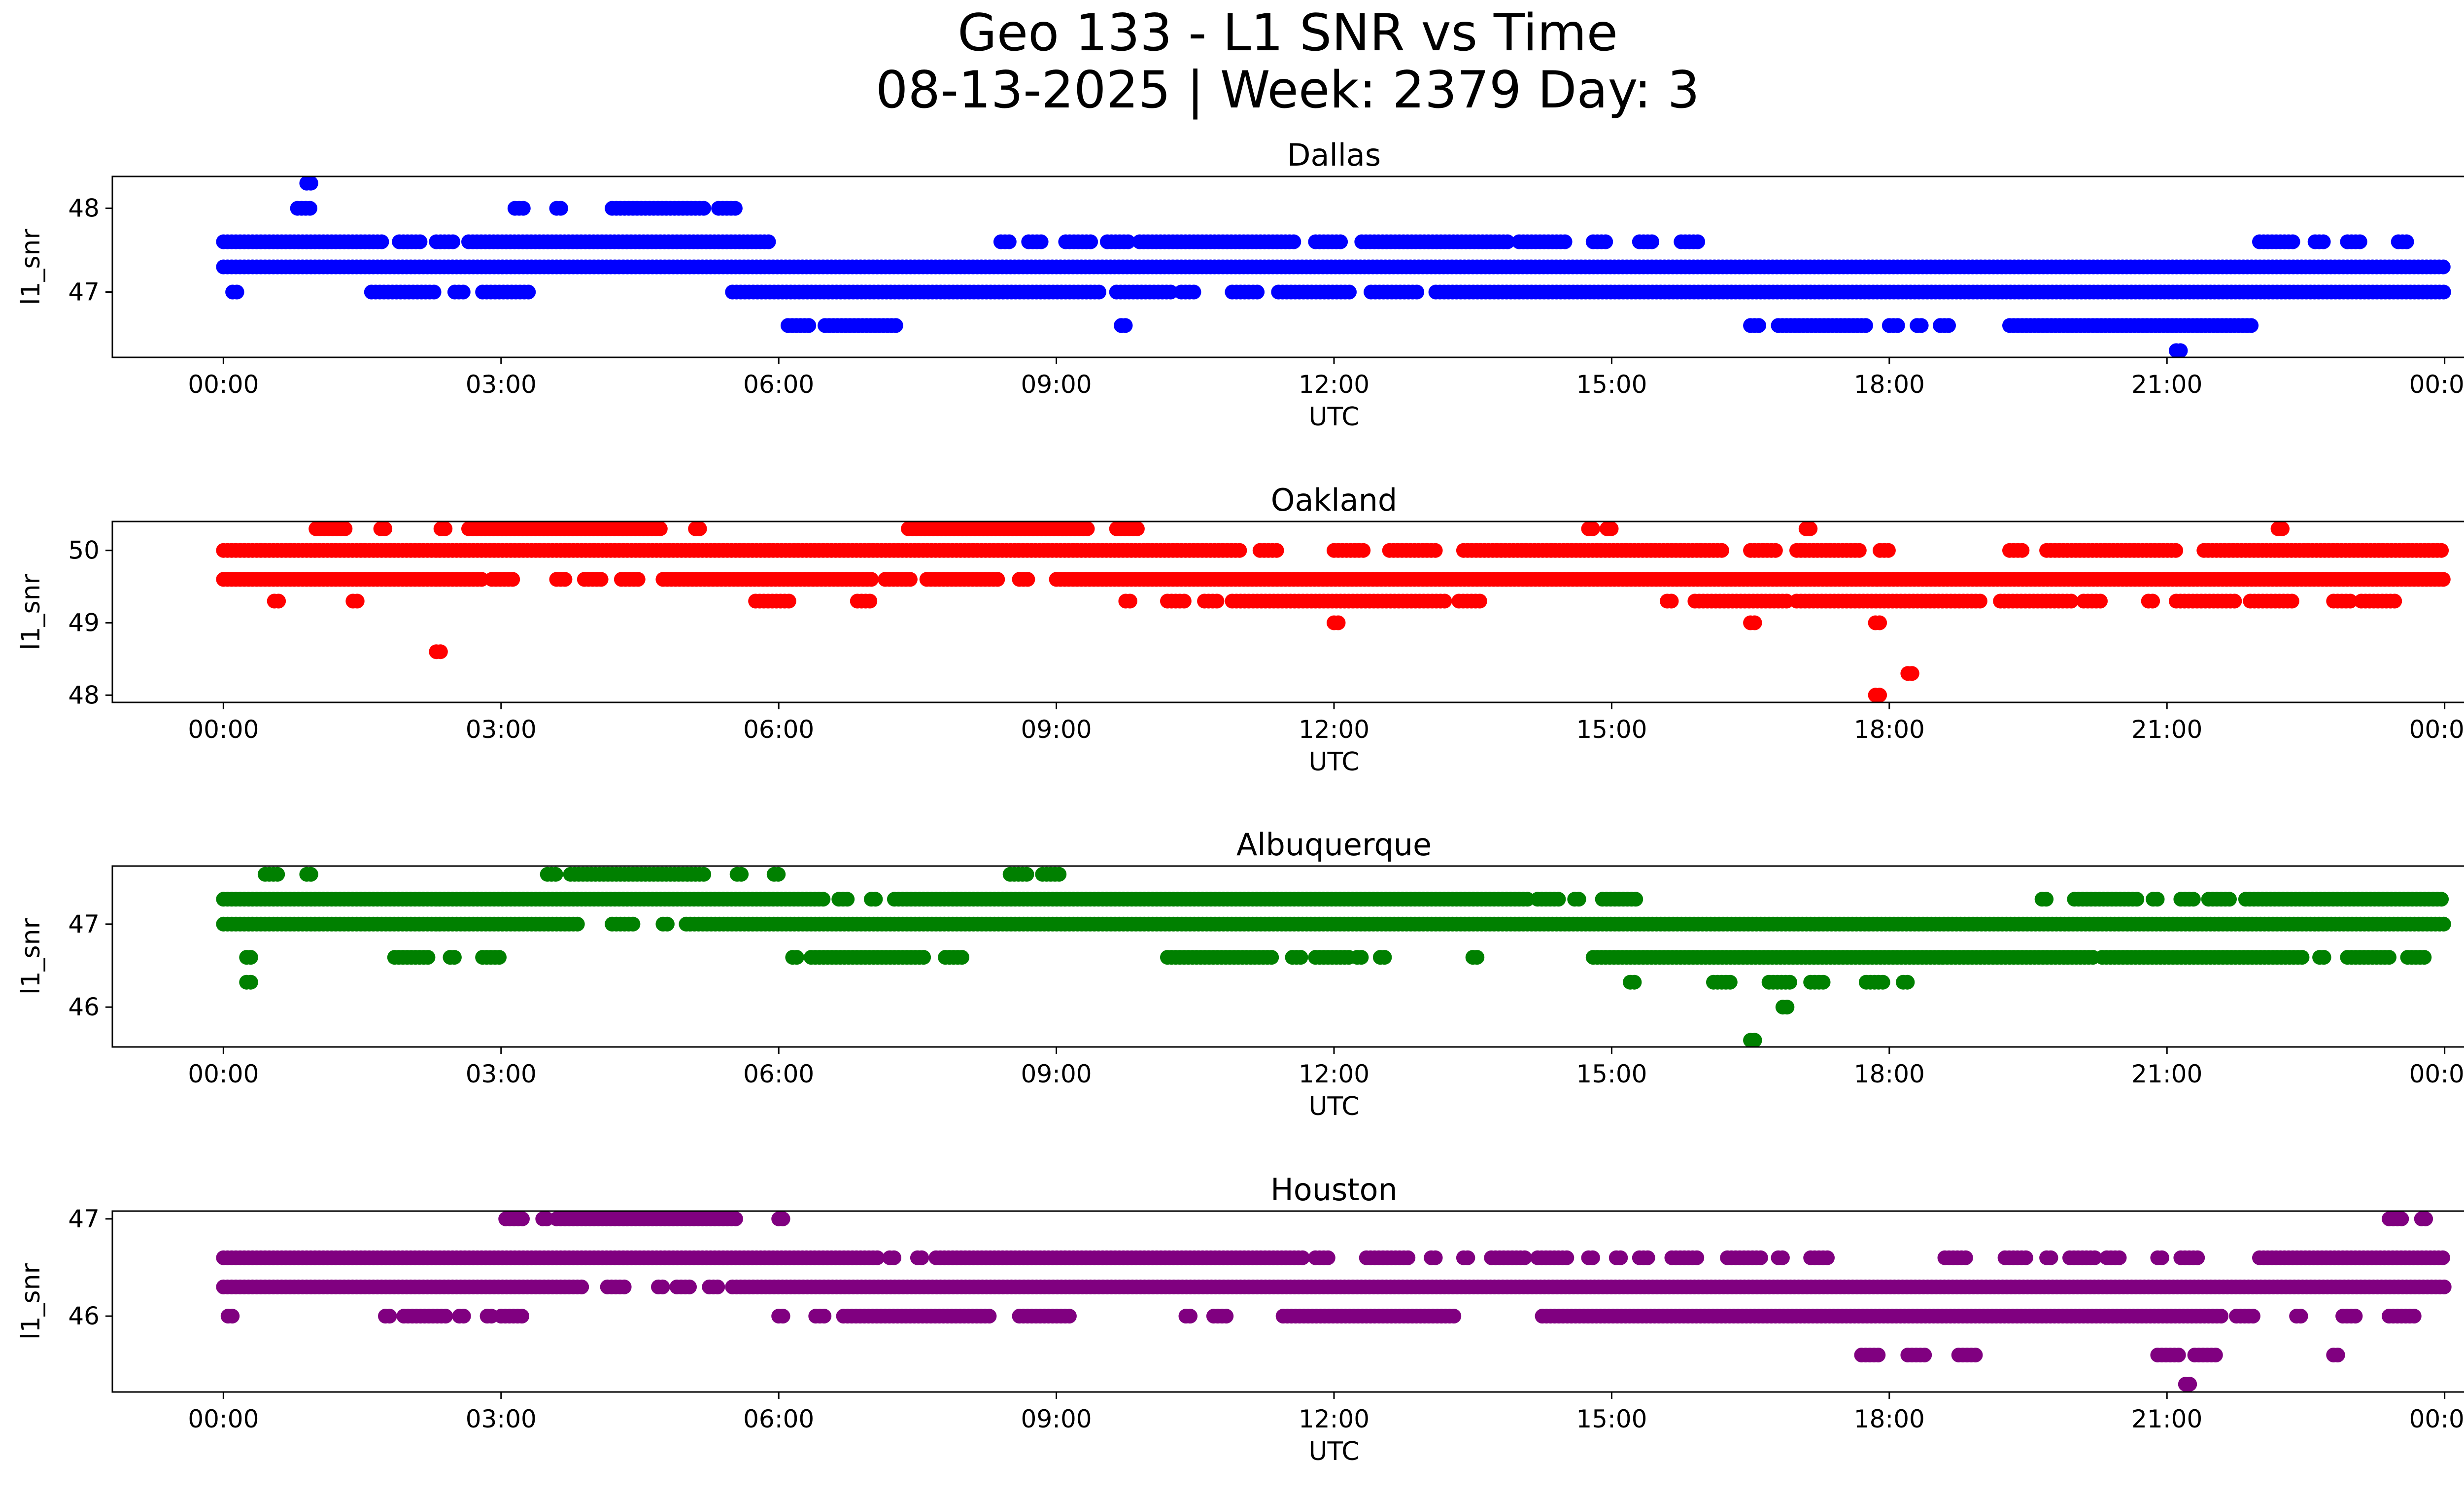 The height and width of the screenshot is (1495, 2464). Describe the element at coordinates (1288, 33) in the screenshot. I see `figure-title-line1: Geo 133 - L1 SNR vs Time` at that location.